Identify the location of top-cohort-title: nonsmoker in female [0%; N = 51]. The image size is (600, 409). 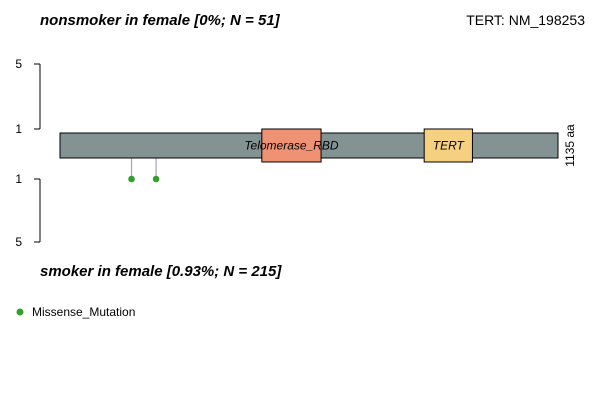
(160, 20).